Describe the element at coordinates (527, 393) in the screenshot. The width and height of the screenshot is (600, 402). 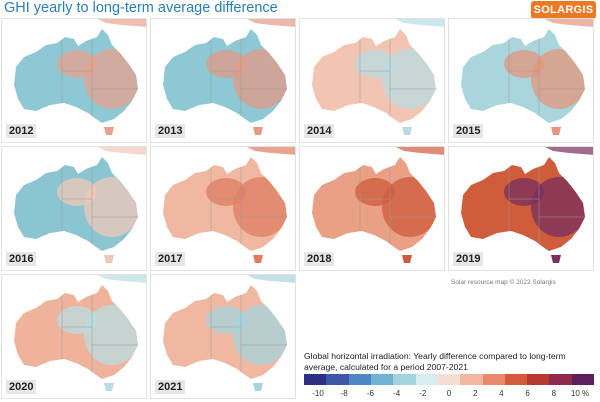
I see `legend-tick-label: 6` at that location.